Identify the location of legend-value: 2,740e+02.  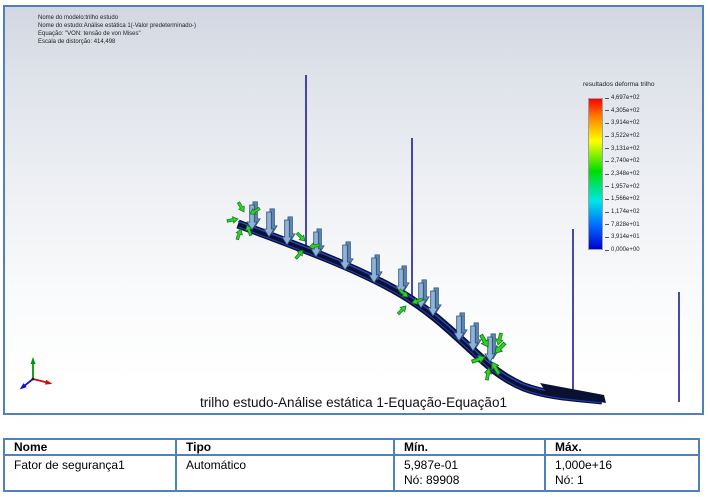
(622, 161).